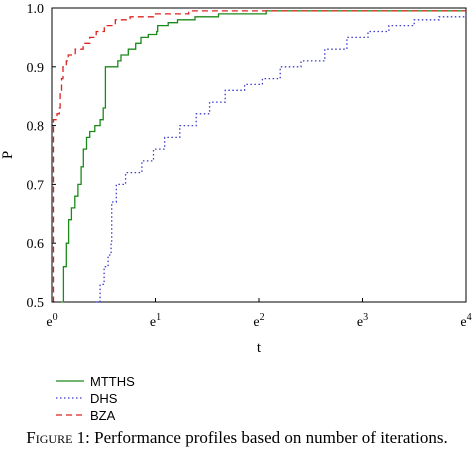 This screenshot has width=474, height=449. I want to click on y-tick-label: 0.8, so click(36, 127).